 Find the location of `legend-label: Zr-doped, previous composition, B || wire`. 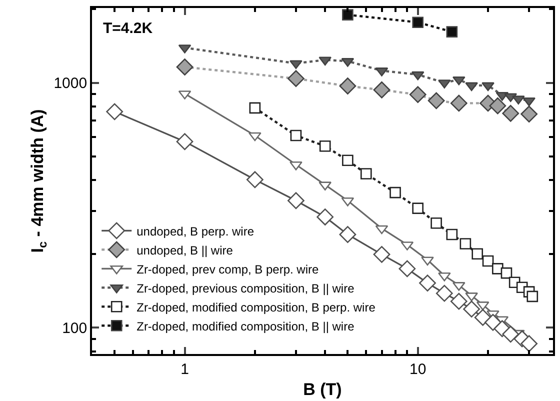

legend-label: Zr-doped, previous composition, B || wire is located at coordinates (245, 288).